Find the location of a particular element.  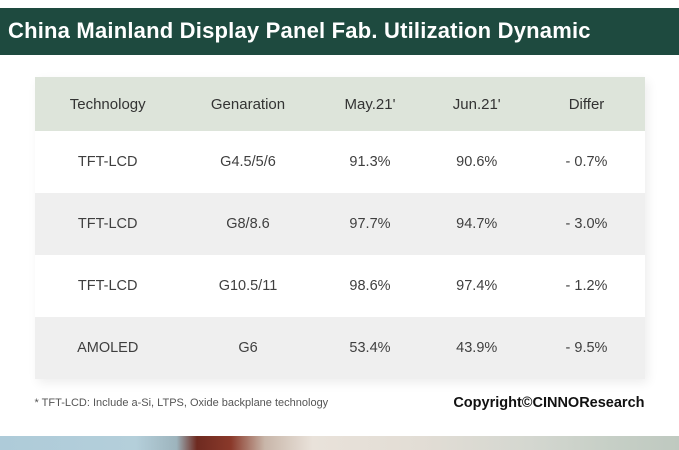

cell-technology: AMOLED is located at coordinates (108, 348).